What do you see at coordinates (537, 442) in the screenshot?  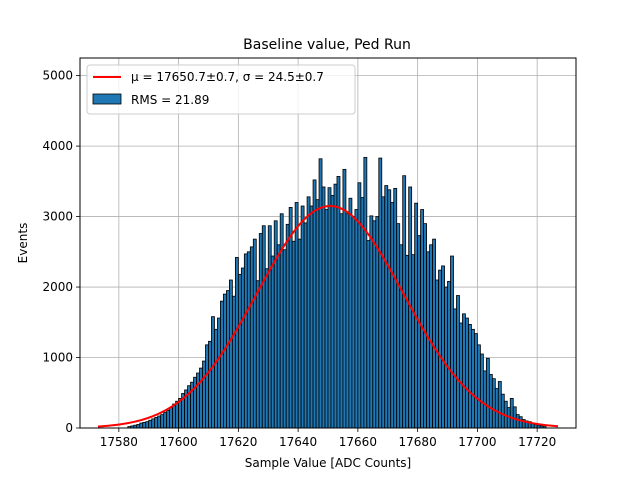 I see `x-tick-label: 17720` at bounding box center [537, 442].